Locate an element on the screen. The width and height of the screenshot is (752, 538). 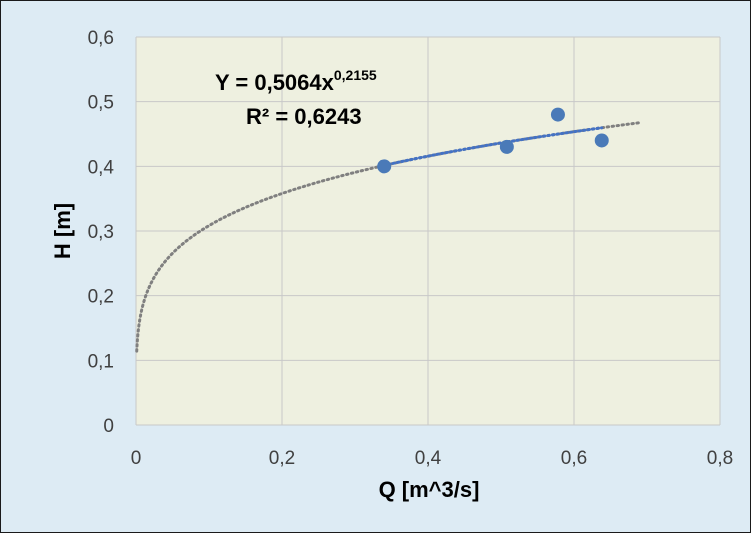
r-squared-label: R² = 0,6243 is located at coordinates (304, 116).